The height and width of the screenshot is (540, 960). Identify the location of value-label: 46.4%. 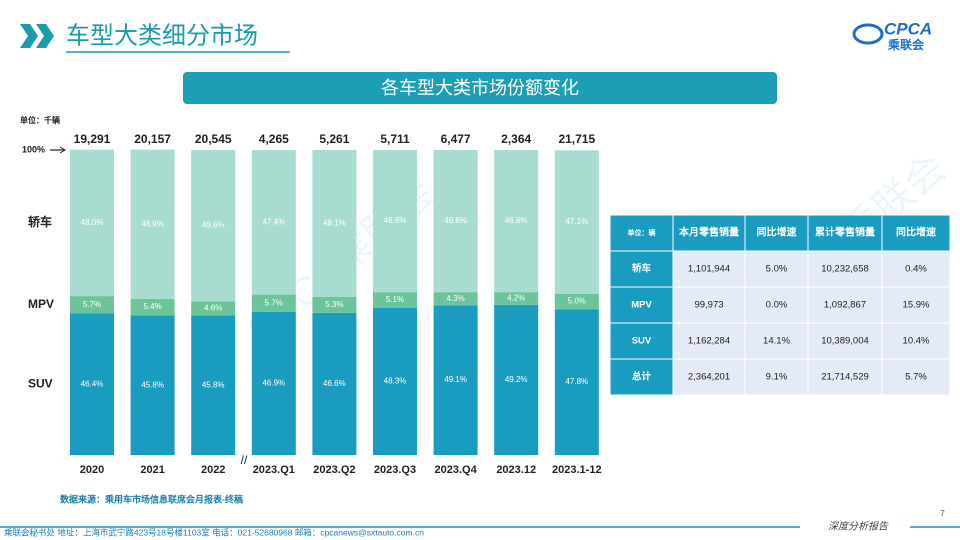
(92, 383).